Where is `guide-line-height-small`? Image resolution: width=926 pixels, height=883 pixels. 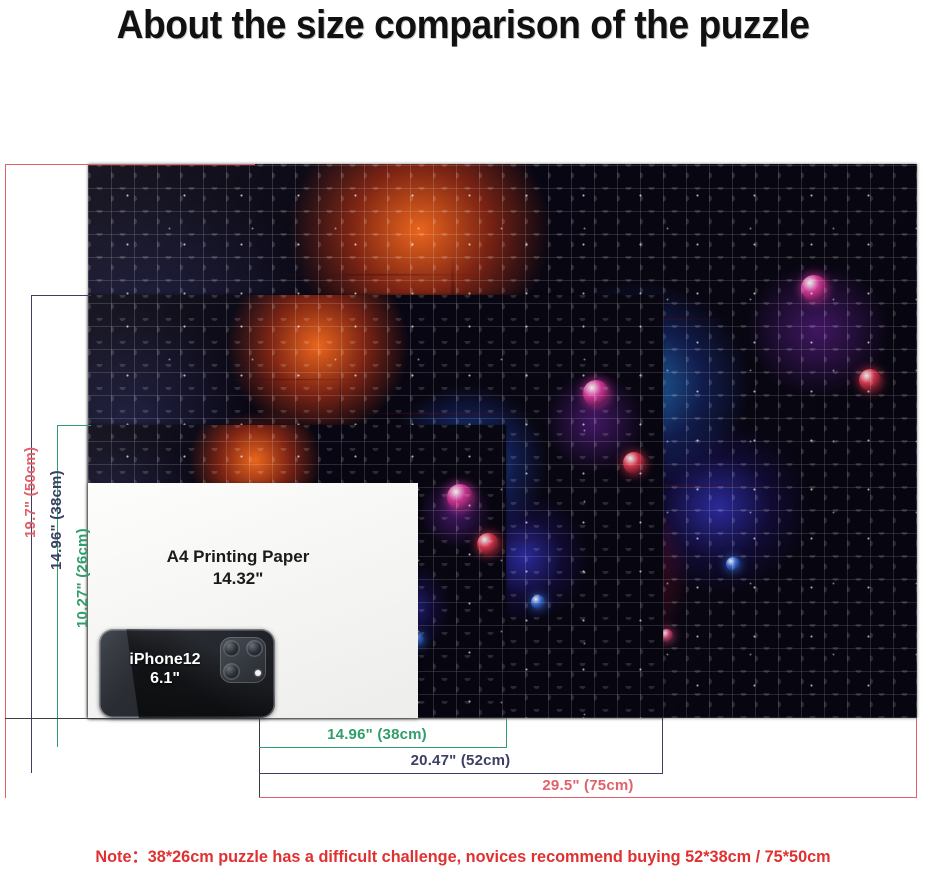 guide-line-height-small is located at coordinates (57, 586).